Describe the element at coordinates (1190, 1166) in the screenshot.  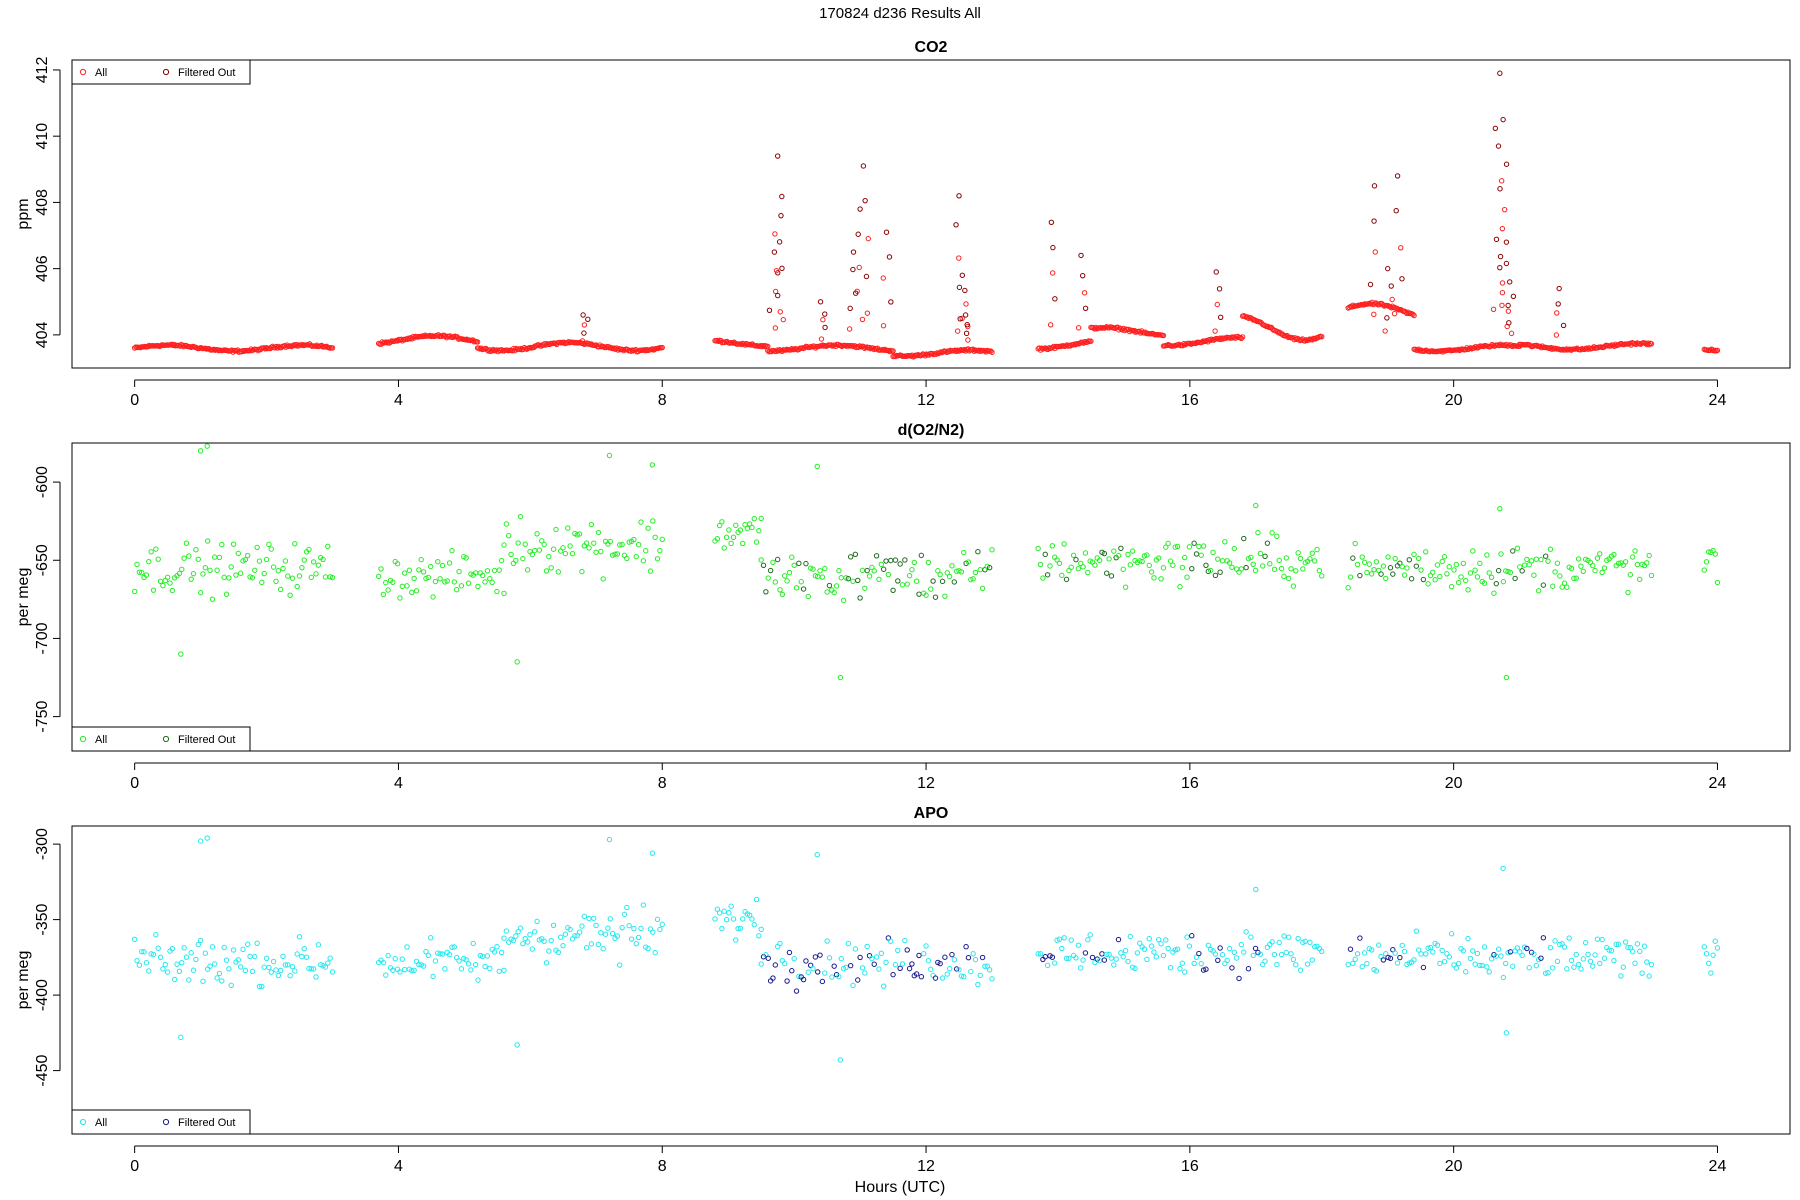
I see `x-tick-label: 16` at that location.